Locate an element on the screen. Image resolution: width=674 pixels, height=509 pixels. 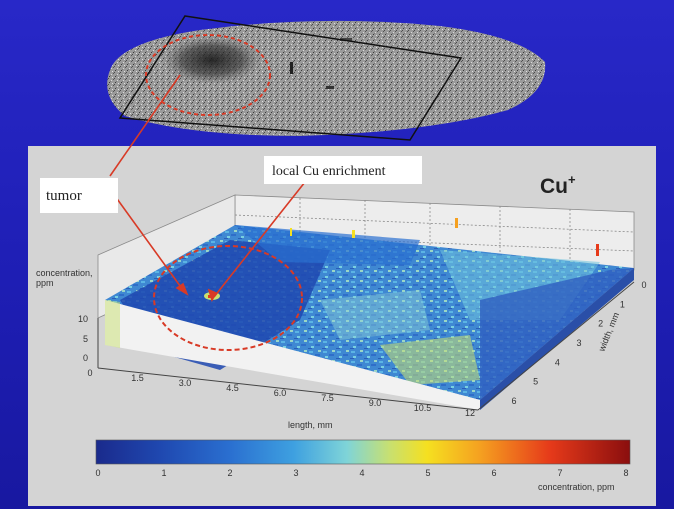
enrichment-label: local Cu enrichment is located at coordinates (329, 171).